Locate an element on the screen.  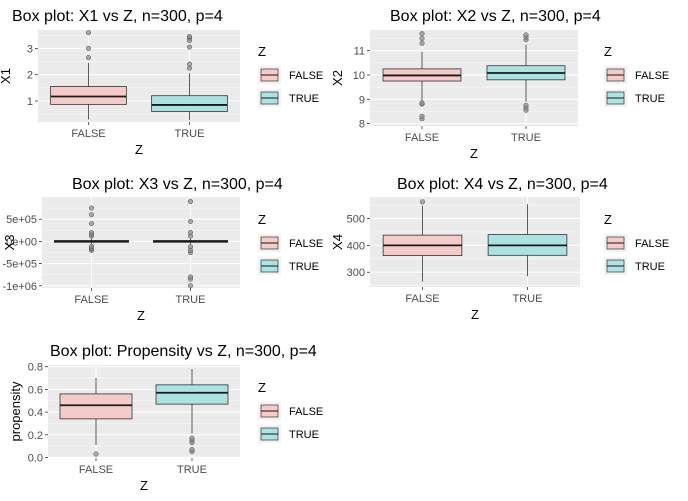
y-tick-label: 5e+05 is located at coordinates (21, 220).